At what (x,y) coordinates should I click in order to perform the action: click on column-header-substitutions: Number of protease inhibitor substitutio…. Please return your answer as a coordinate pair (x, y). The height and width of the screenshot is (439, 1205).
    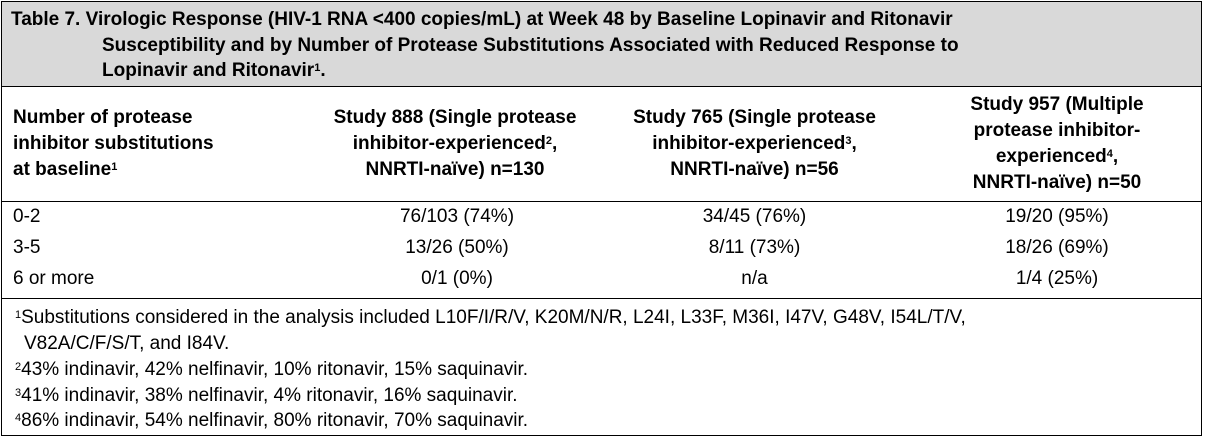
    Looking at the image, I should click on (153, 144).